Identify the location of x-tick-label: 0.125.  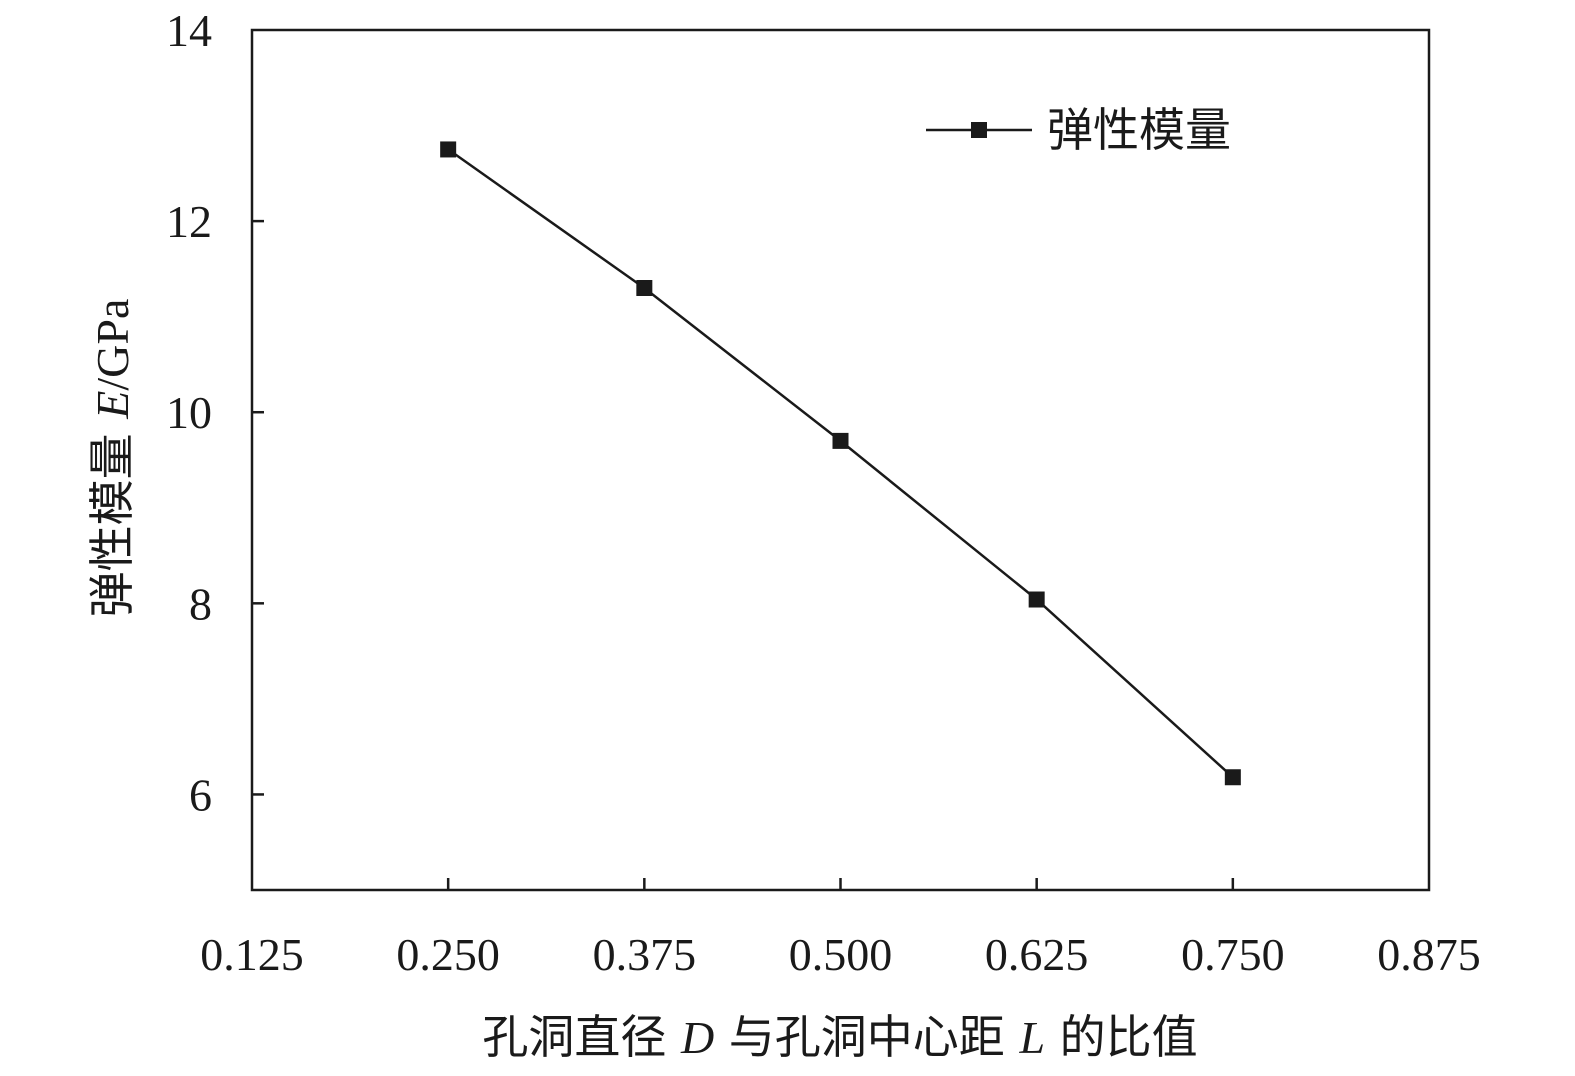
(252, 954).